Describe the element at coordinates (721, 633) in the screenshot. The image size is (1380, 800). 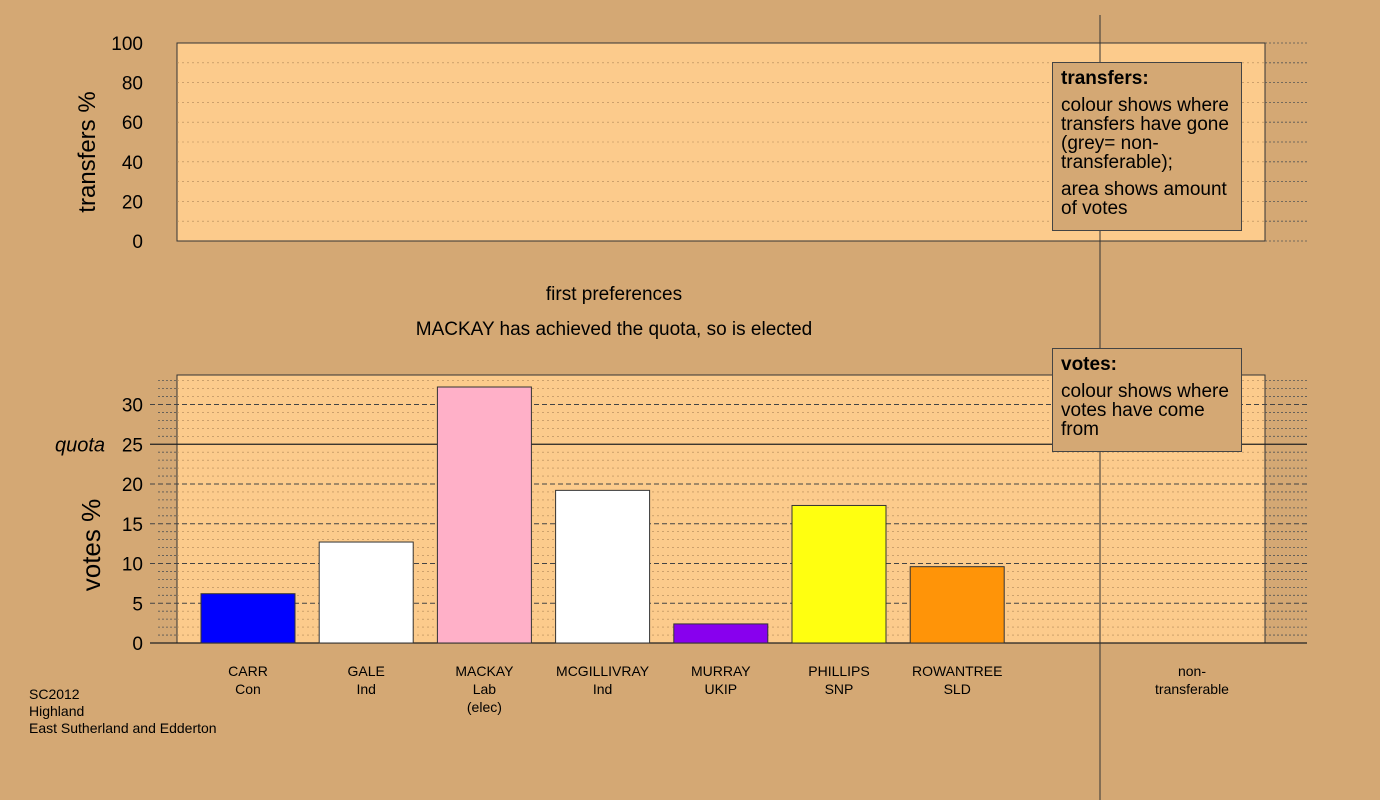
I see `bar-murray` at that location.